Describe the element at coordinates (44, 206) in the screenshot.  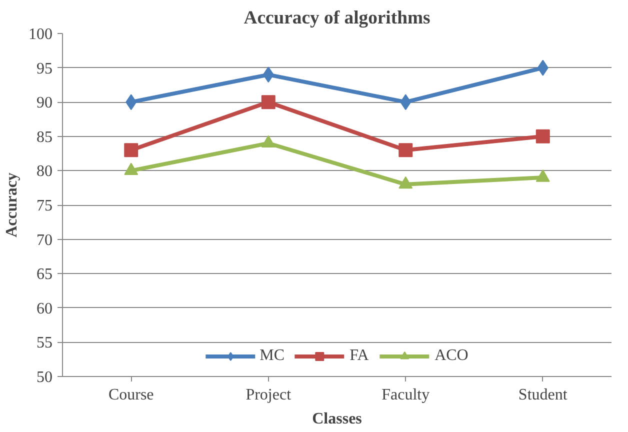
I see `y-tick-label: 75` at that location.